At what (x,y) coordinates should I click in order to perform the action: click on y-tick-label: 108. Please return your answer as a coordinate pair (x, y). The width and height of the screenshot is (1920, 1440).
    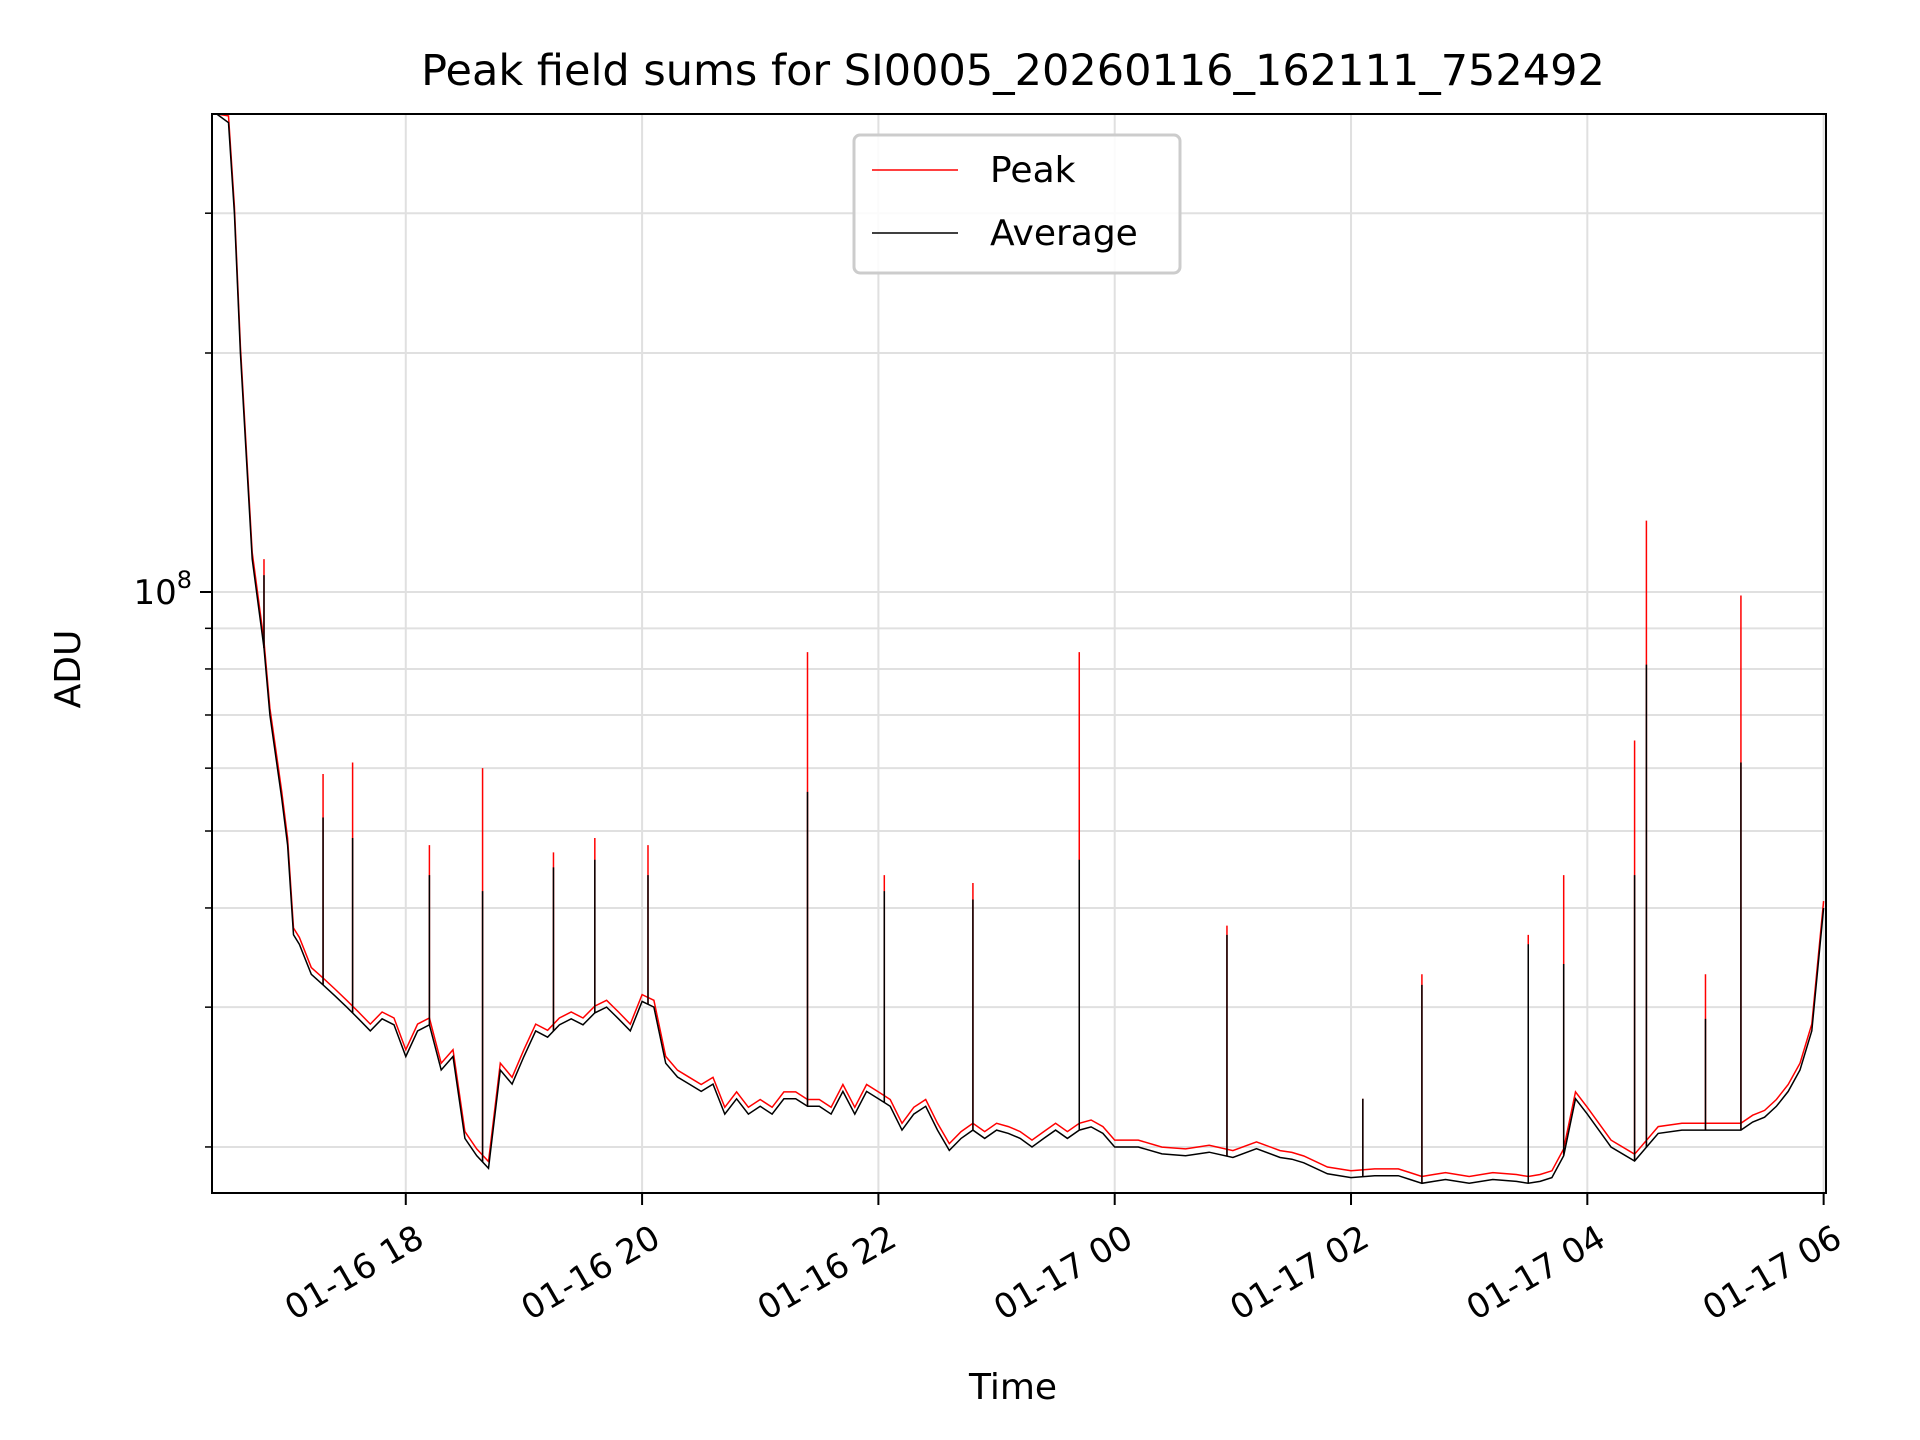
    Looking at the image, I should click on (162, 589).